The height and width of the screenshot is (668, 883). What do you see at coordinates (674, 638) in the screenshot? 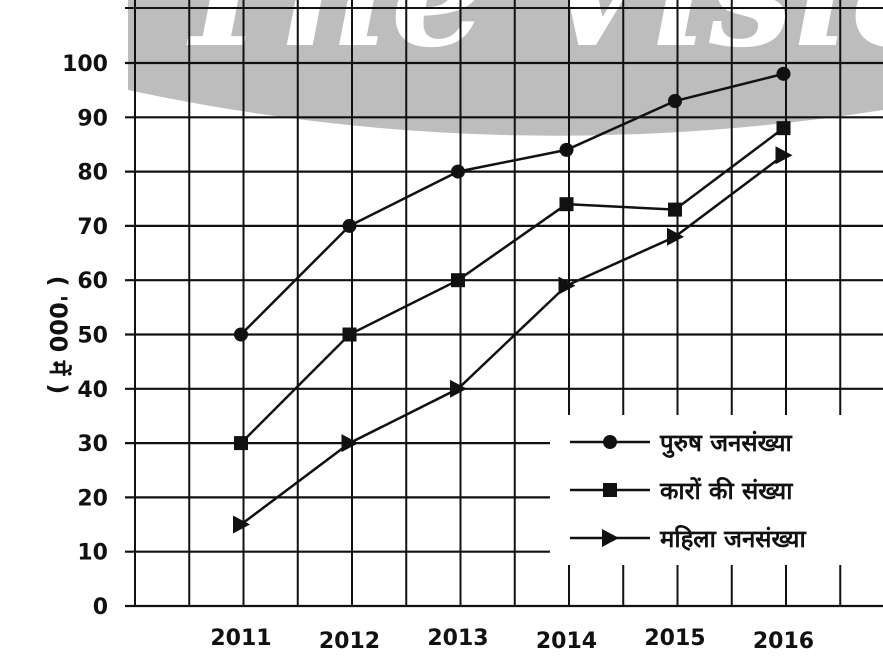
I see `x-tick-label: 2015` at bounding box center [674, 638].